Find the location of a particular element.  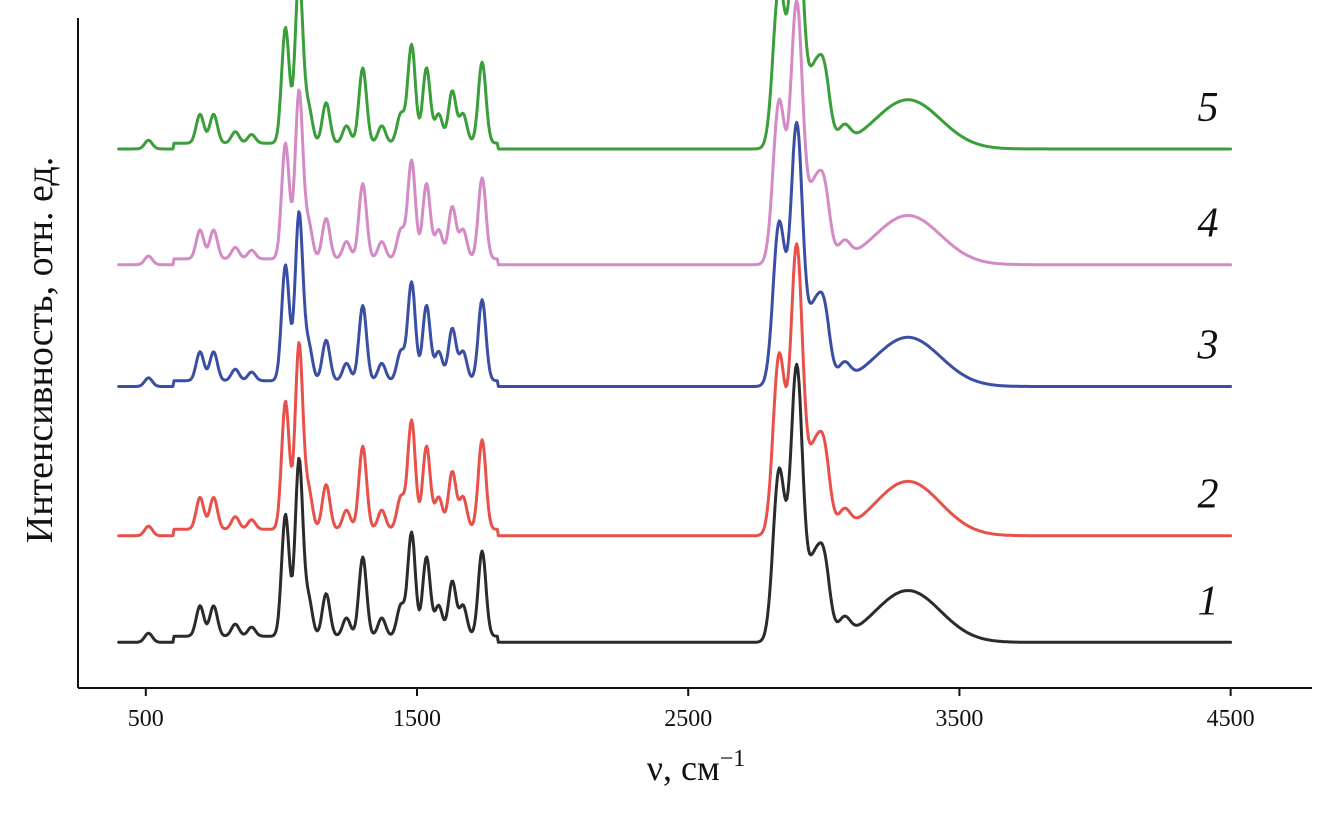

x-ticks: 500 1500 2500 3500 4500 is located at coordinates (691, 710).